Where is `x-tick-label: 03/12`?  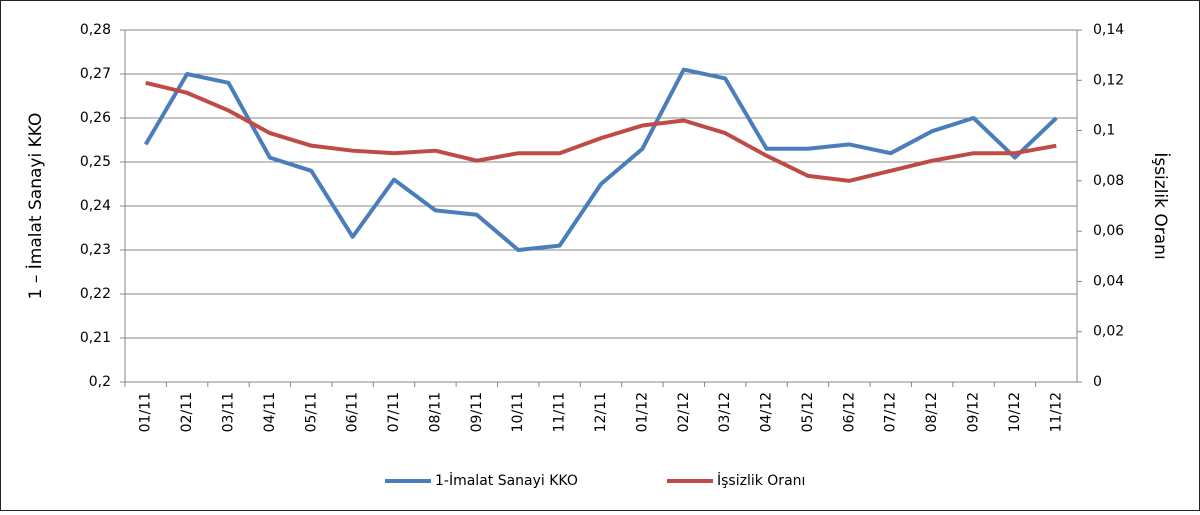 x-tick-label: 03/12 is located at coordinates (725, 412).